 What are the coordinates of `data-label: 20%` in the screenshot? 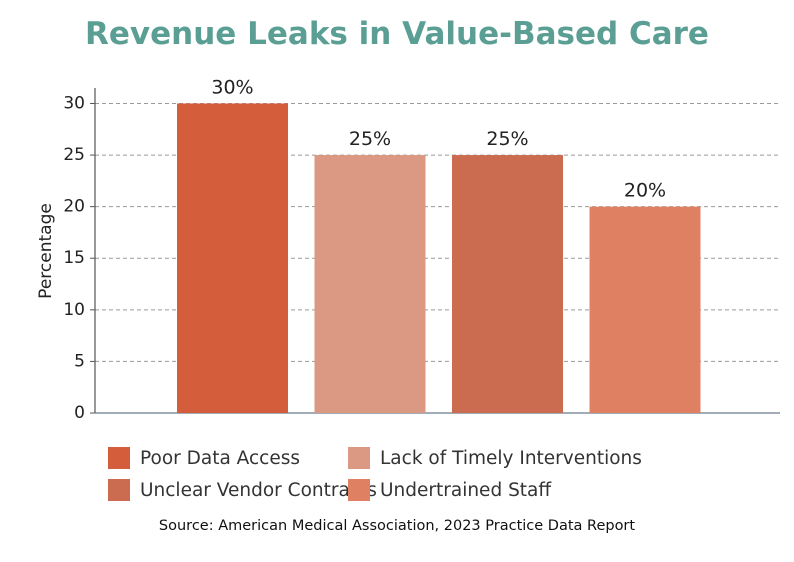 It's located at (645, 191).